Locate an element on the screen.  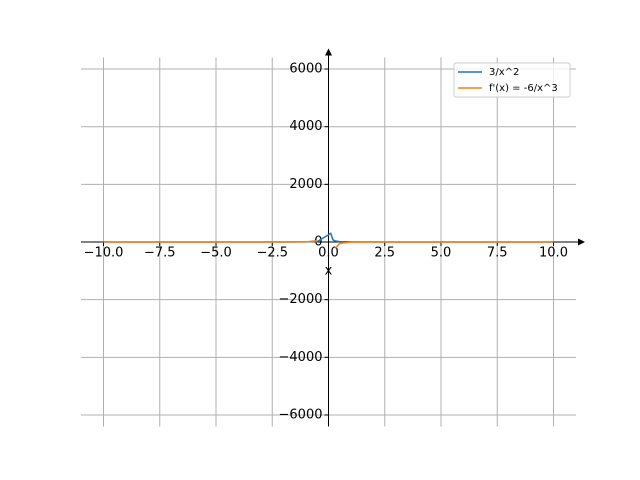
legend-box is located at coordinates (512, 80).